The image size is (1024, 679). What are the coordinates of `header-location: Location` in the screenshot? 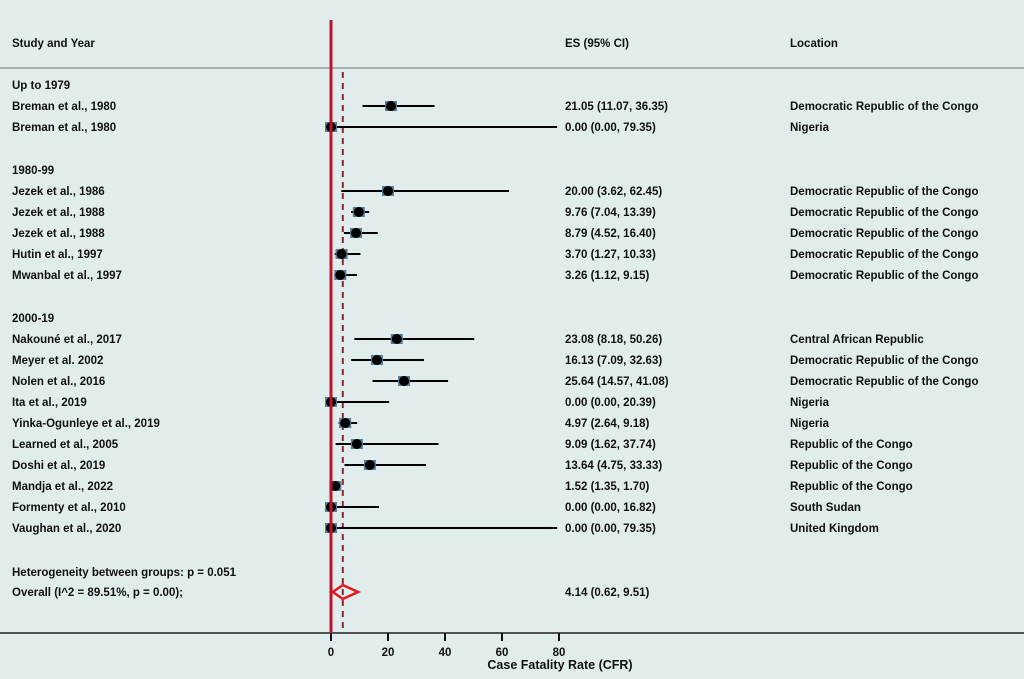 It's located at (814, 44).